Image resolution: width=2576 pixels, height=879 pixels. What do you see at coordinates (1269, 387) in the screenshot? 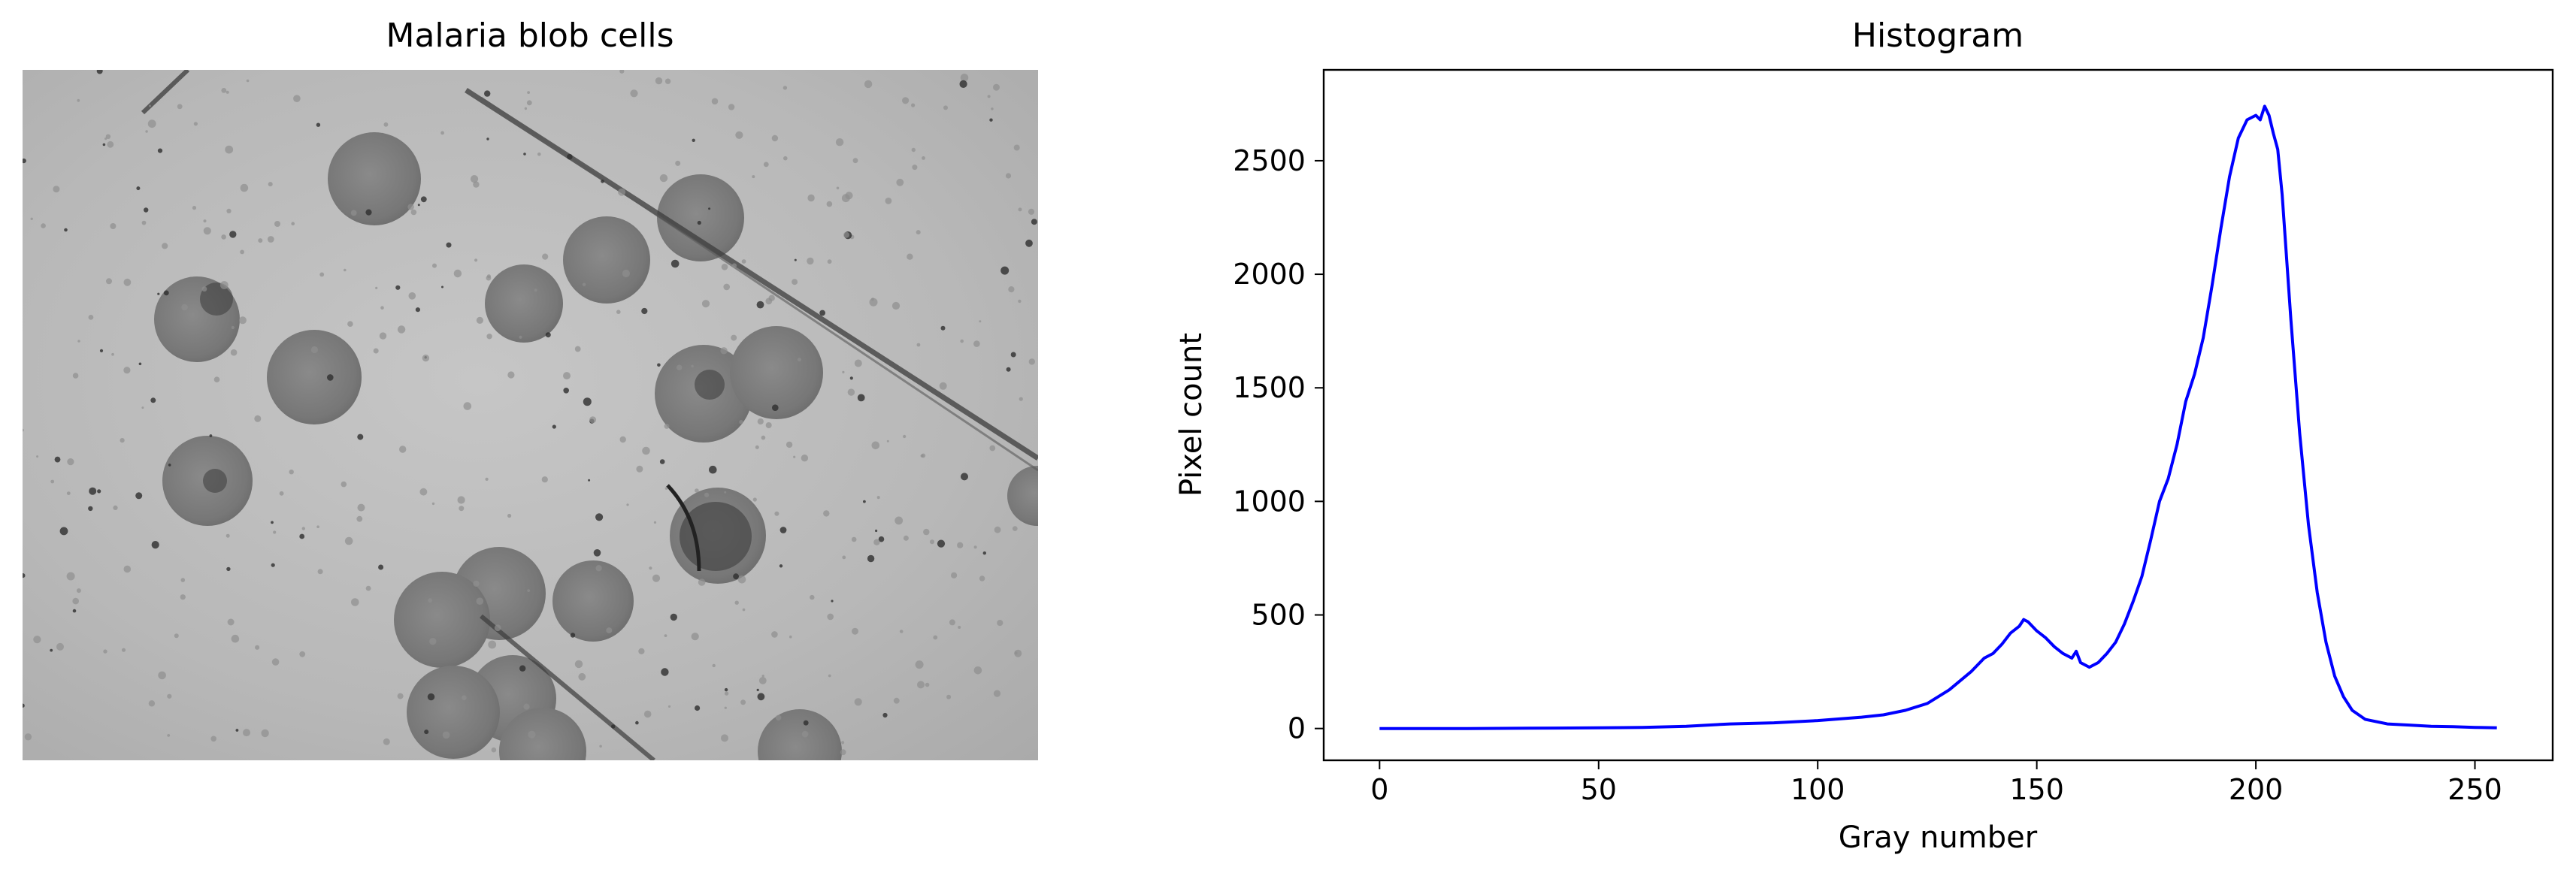
I see `y-tick-label: 1500` at bounding box center [1269, 387].